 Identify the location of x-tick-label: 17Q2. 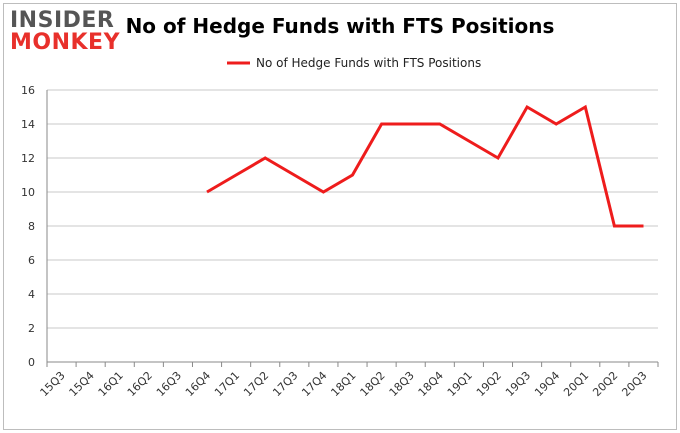
(256, 384).